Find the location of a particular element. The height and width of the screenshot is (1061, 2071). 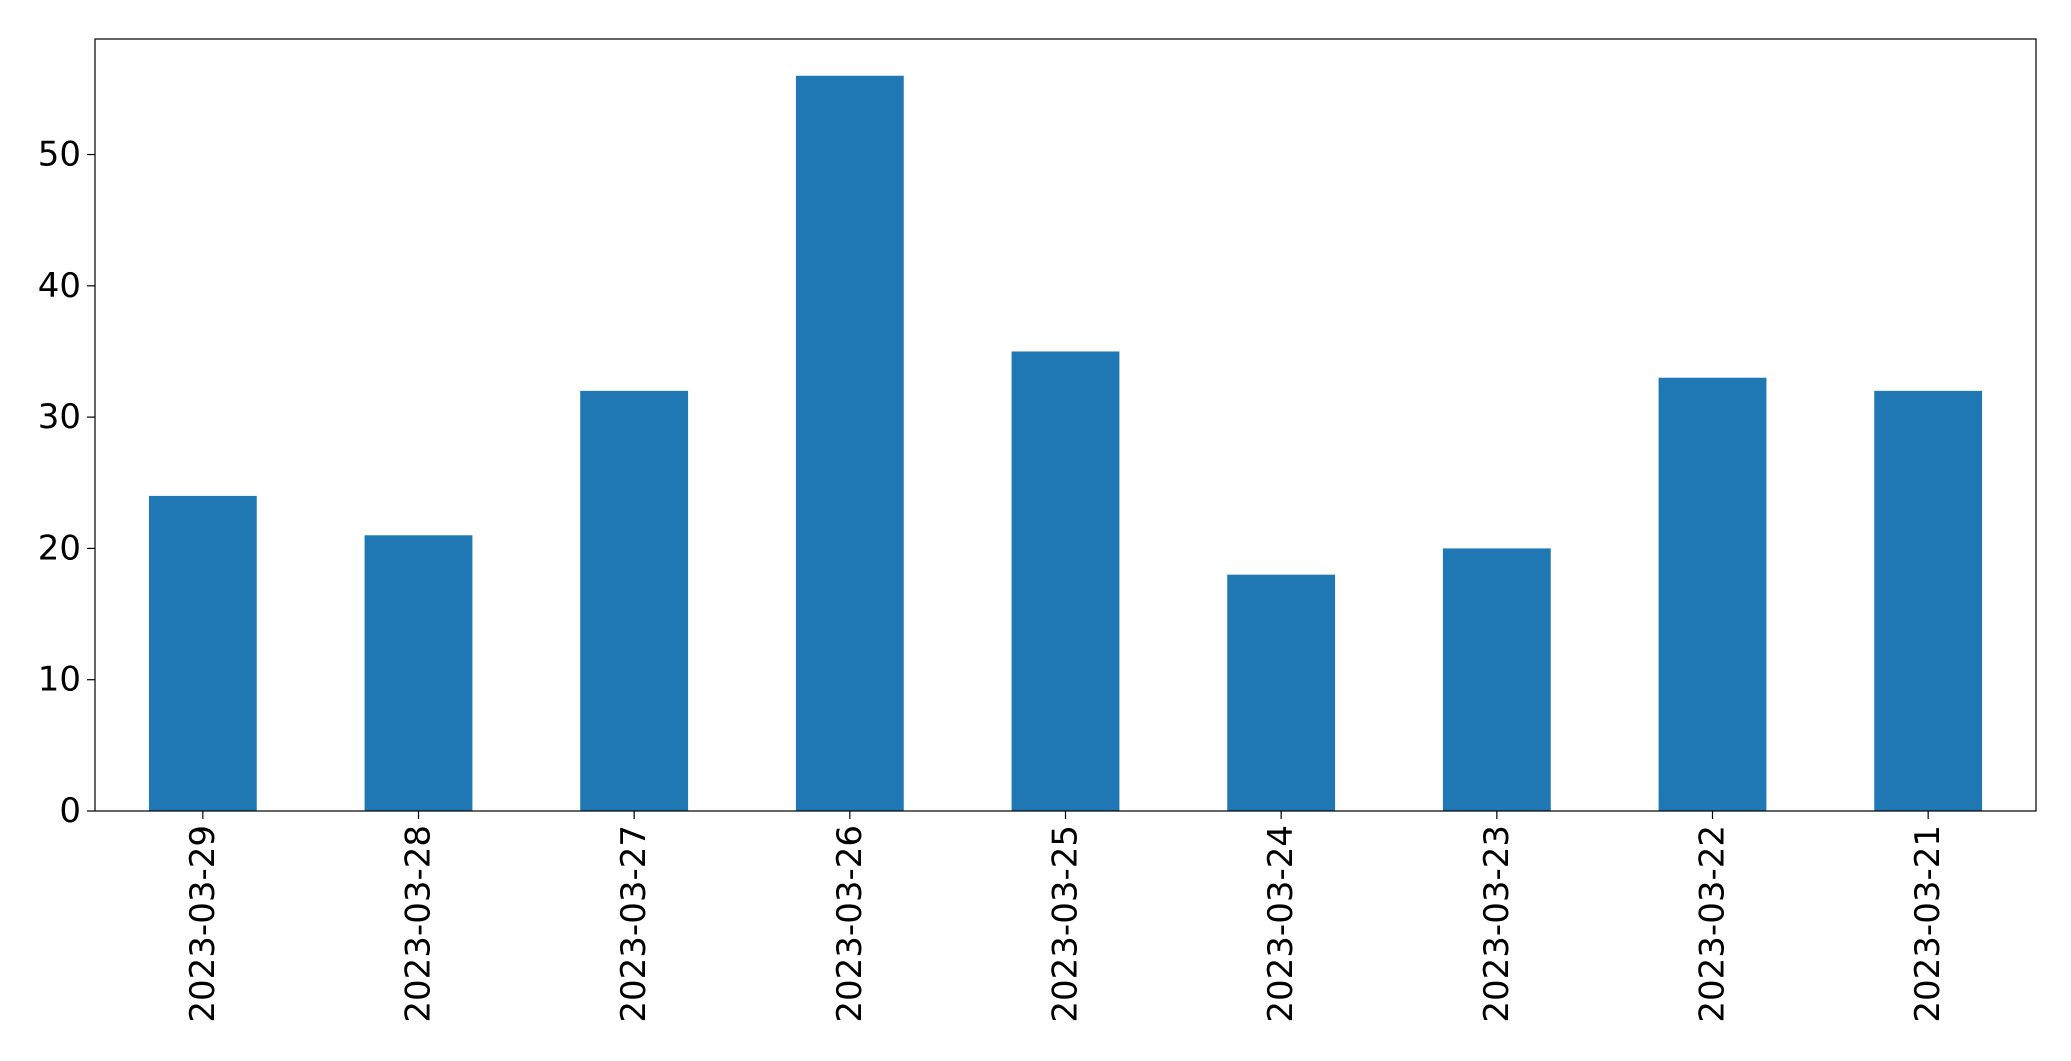

x-tick-label: 2023-03-27 is located at coordinates (634, 924).